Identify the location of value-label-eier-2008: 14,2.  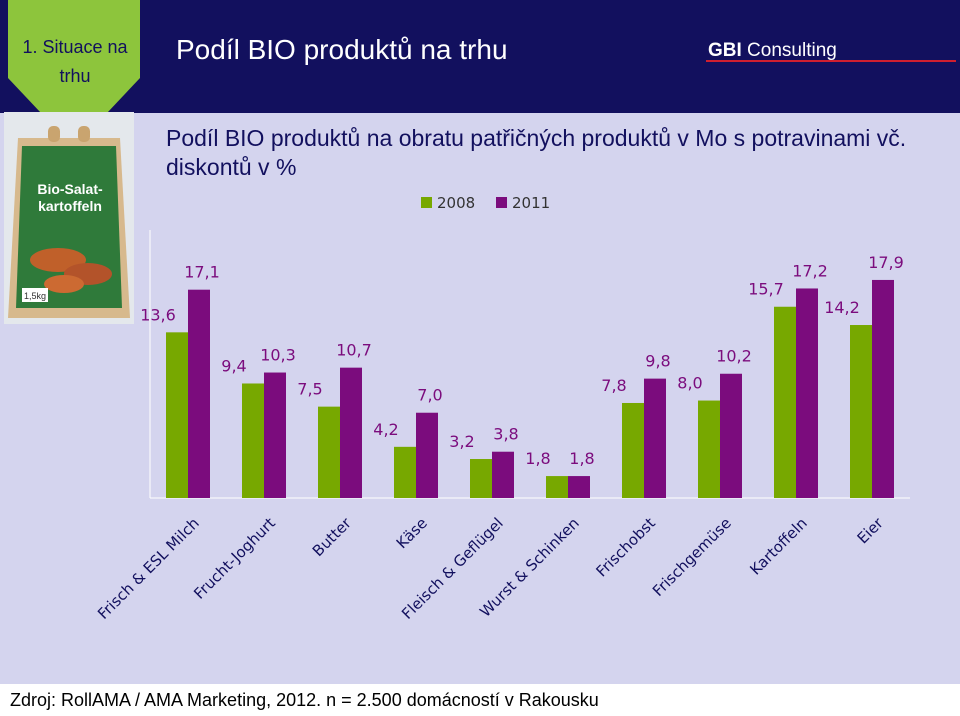
(842, 307).